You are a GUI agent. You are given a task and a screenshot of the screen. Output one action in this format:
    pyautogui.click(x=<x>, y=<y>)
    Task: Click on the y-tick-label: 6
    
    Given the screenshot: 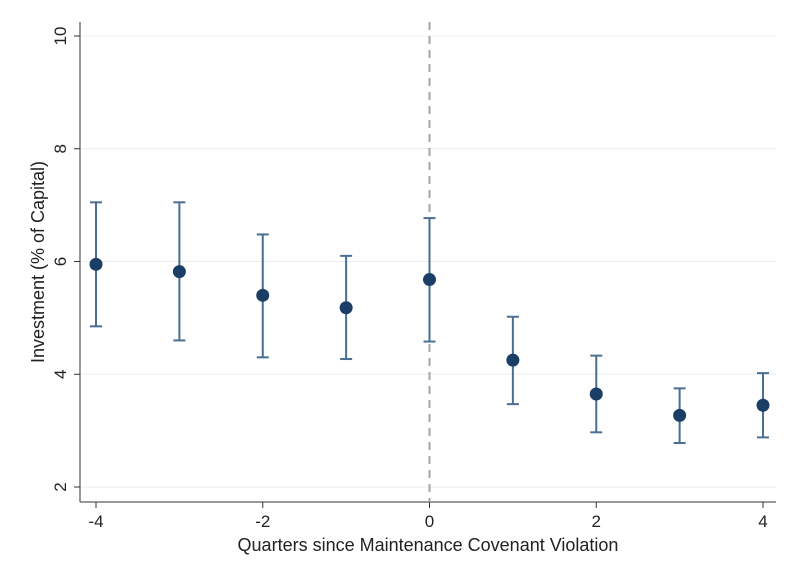 What is the action you would take?
    pyautogui.click(x=60, y=261)
    